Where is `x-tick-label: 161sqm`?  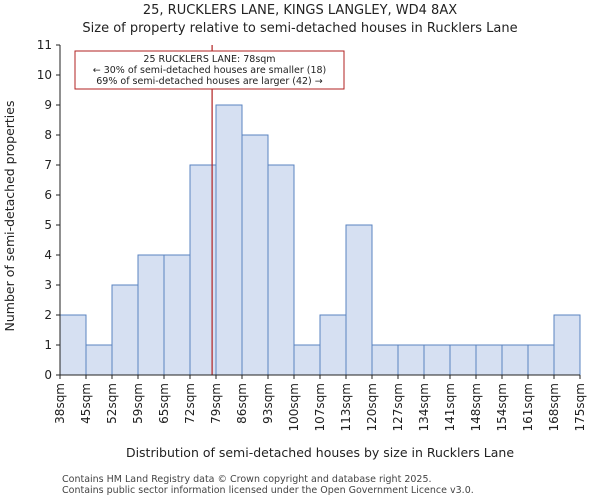 x-tick-label: 161sqm is located at coordinates (528, 407).